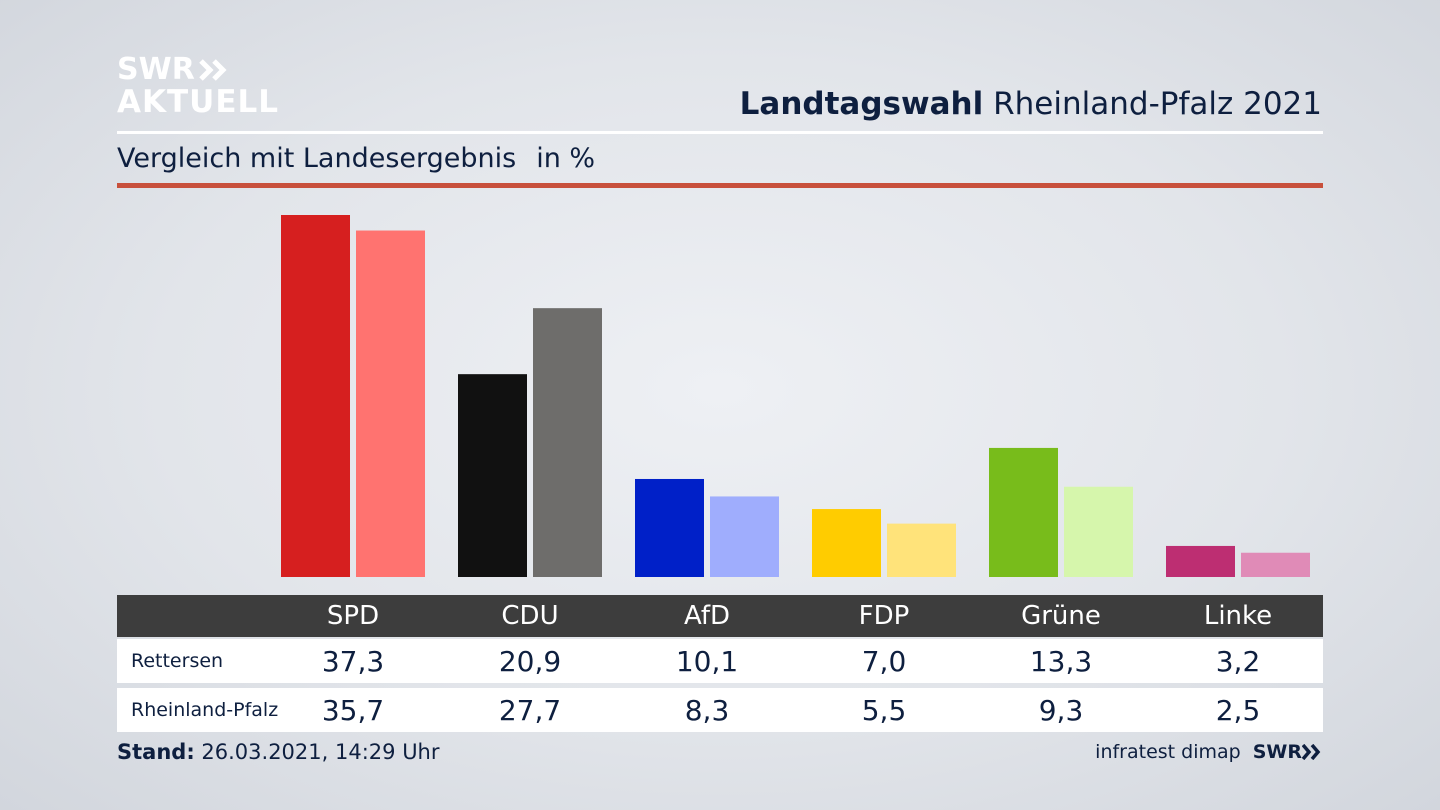 The image size is (1440, 810). What do you see at coordinates (530, 616) in the screenshot?
I see `column-header-cdu: CDU` at bounding box center [530, 616].